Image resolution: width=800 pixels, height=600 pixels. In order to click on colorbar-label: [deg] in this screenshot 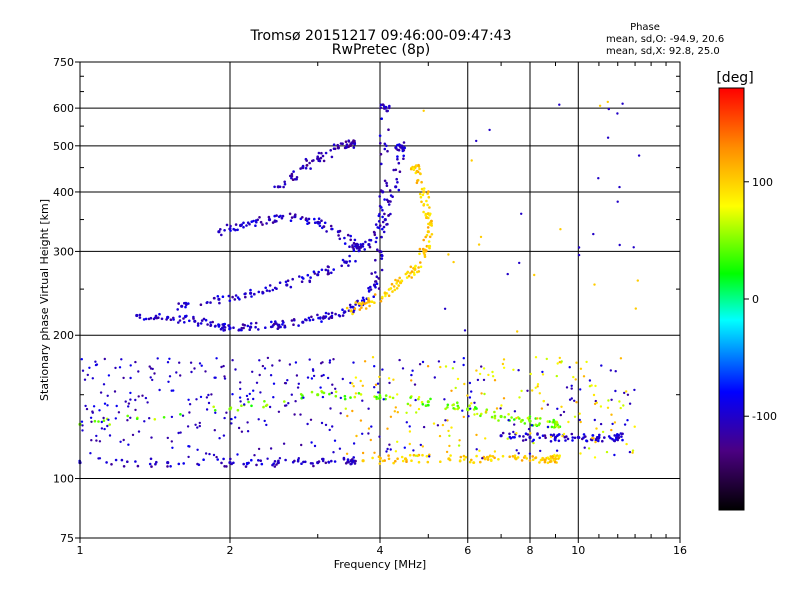, I will do `click(734, 78)`.